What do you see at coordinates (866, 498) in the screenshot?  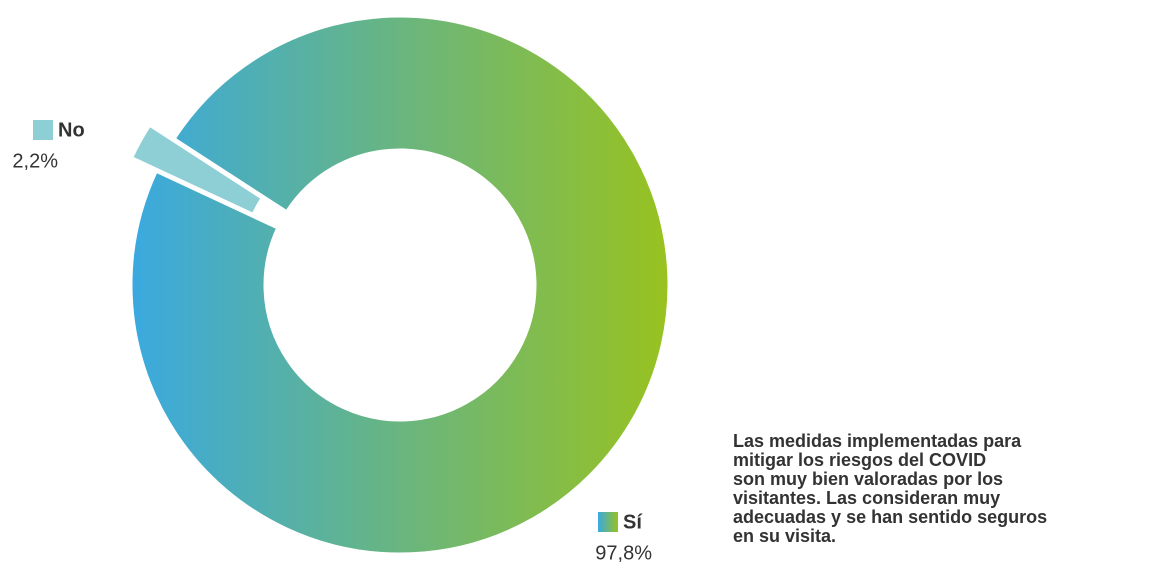 I see `annotation: visitantes. Las consideran muy` at bounding box center [866, 498].